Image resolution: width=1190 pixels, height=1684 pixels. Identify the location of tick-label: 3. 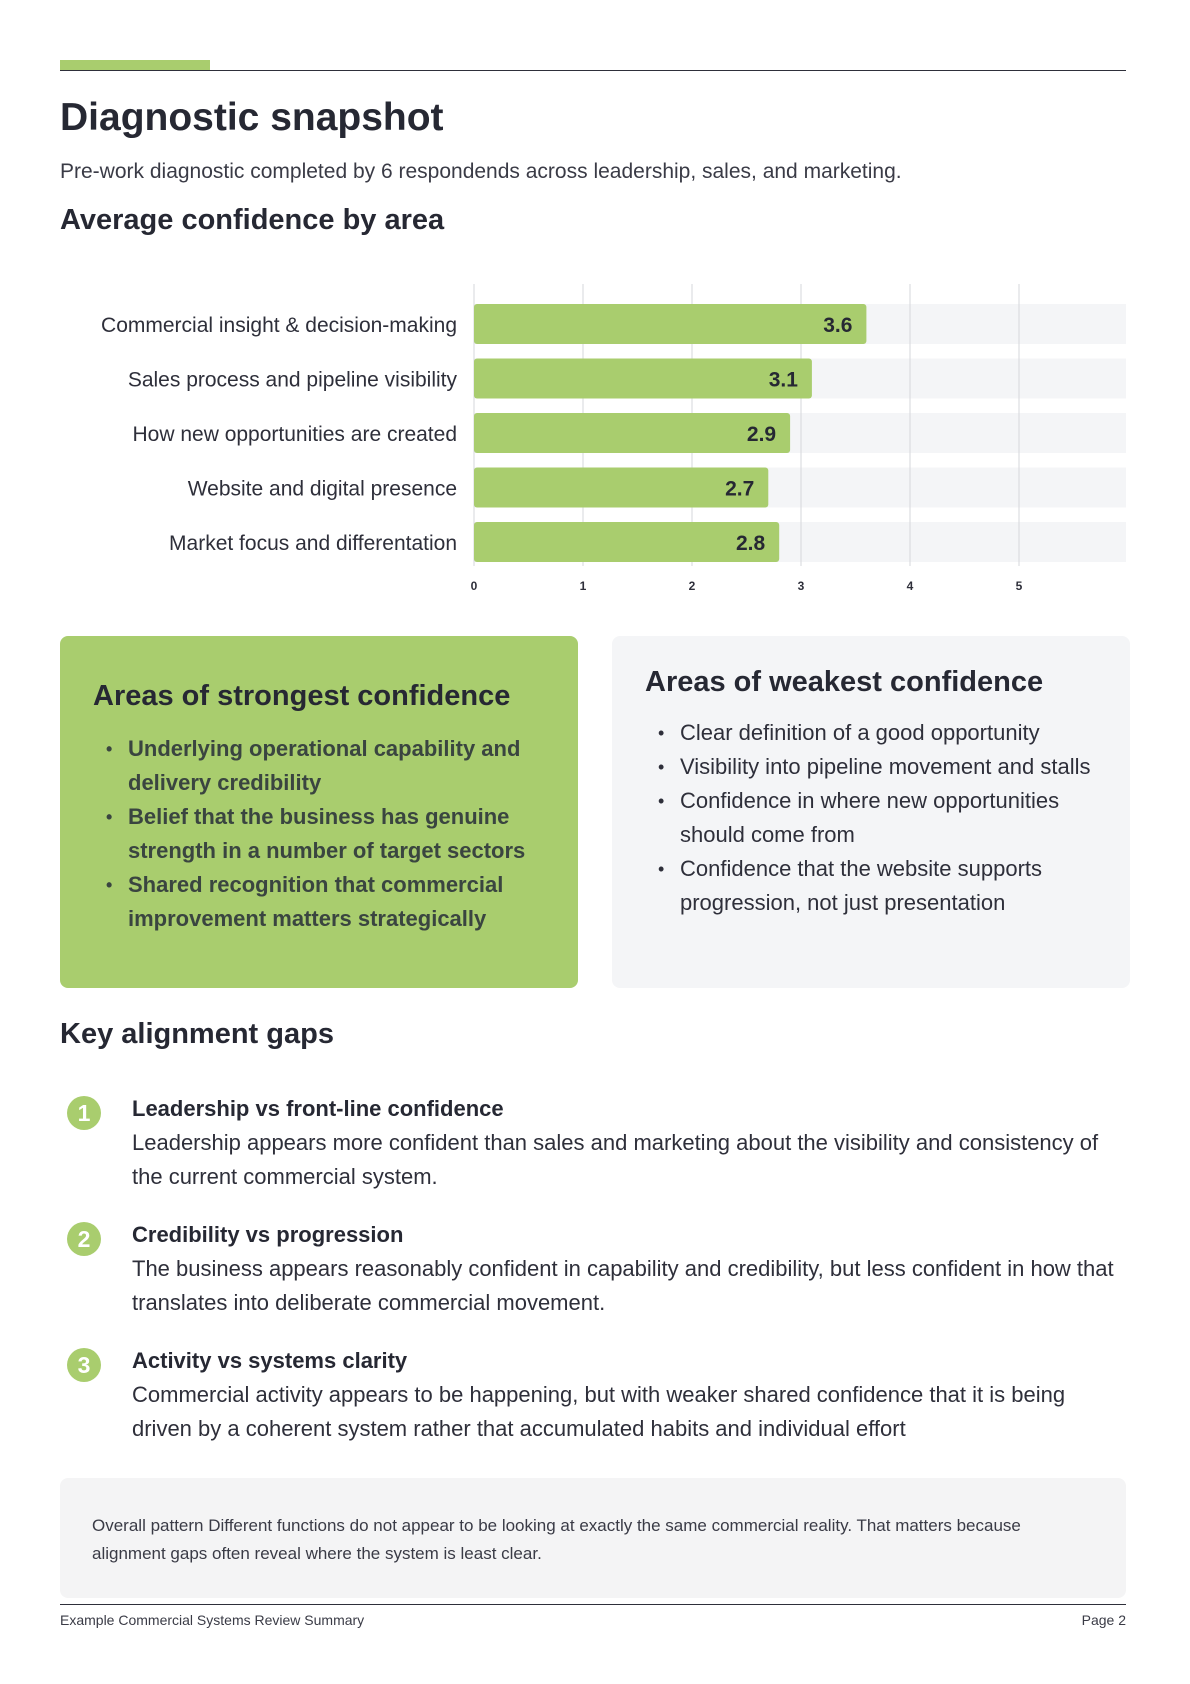
(801, 586).